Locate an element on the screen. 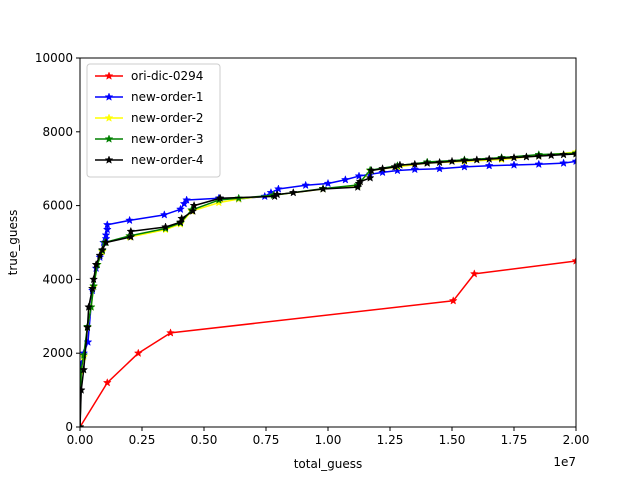 This screenshot has width=640, height=484. y-tick-label: 8000 is located at coordinates (57, 132).